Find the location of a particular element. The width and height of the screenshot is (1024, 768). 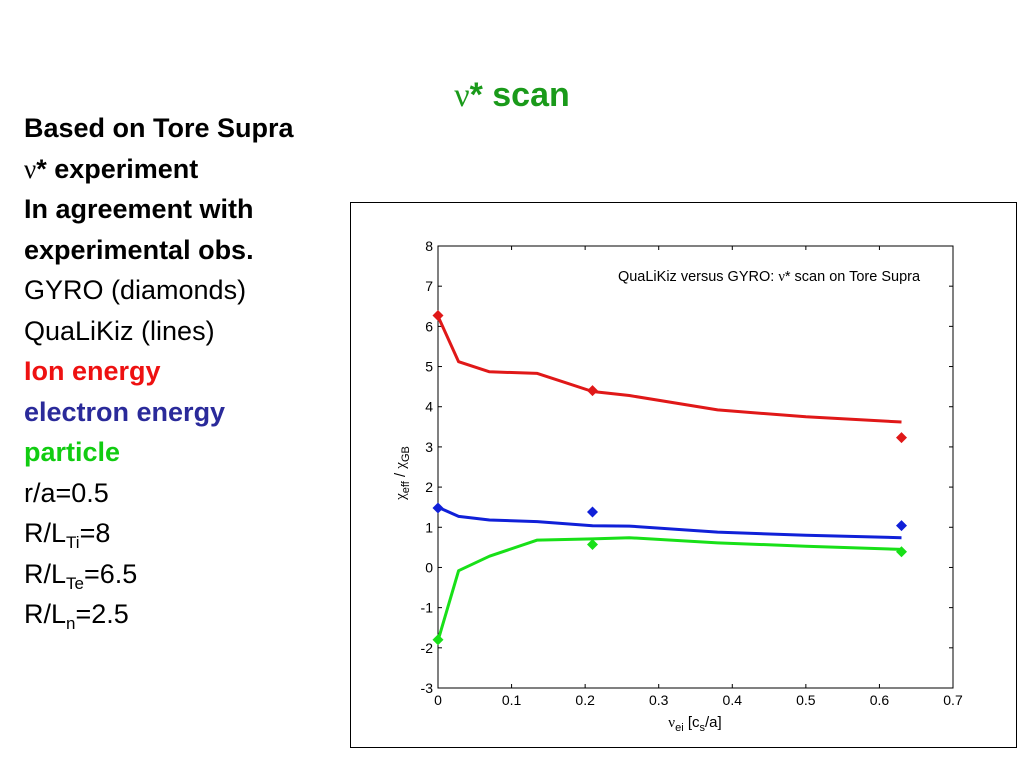

note-line-6: QuaLiKiz (lines) is located at coordinates (119, 330).